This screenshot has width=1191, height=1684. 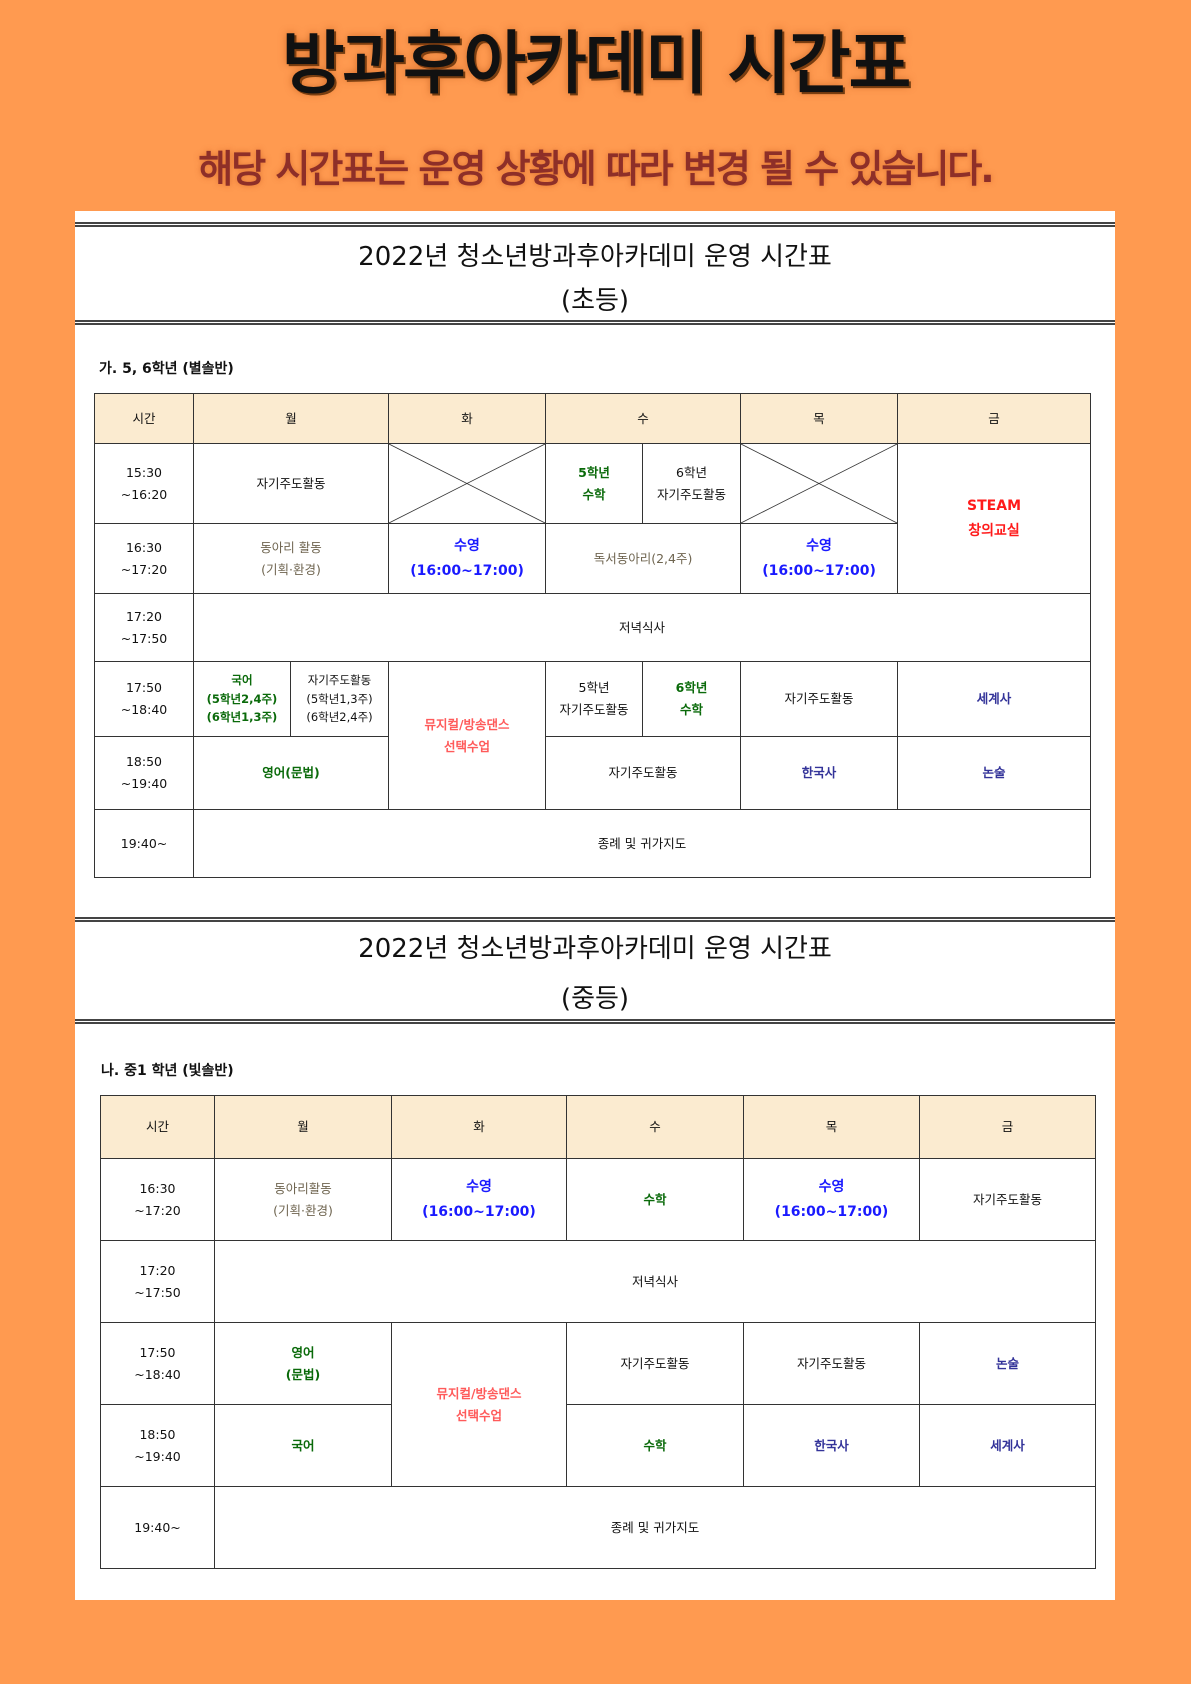 I want to click on poster-title: 방과후아카데미 시간표, so click(x=596, y=64).